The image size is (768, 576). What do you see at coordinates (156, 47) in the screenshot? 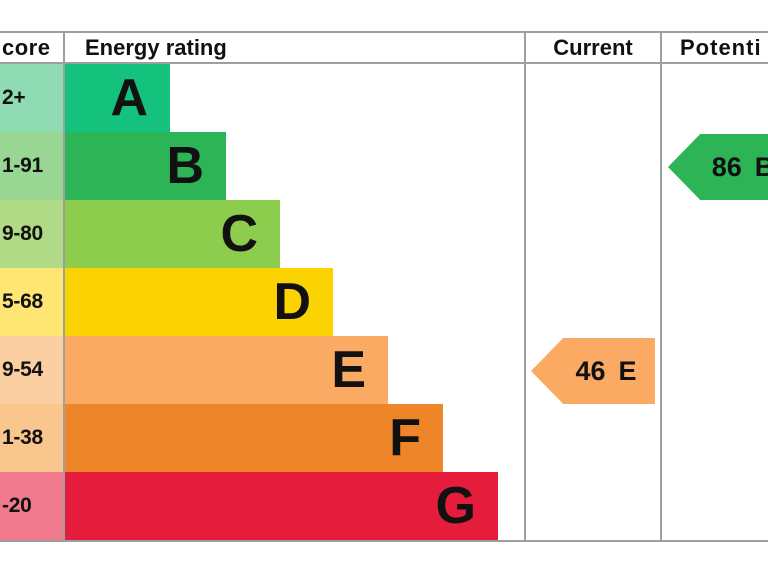
I see `energy-rating-column-header: Energy rating` at bounding box center [156, 47].